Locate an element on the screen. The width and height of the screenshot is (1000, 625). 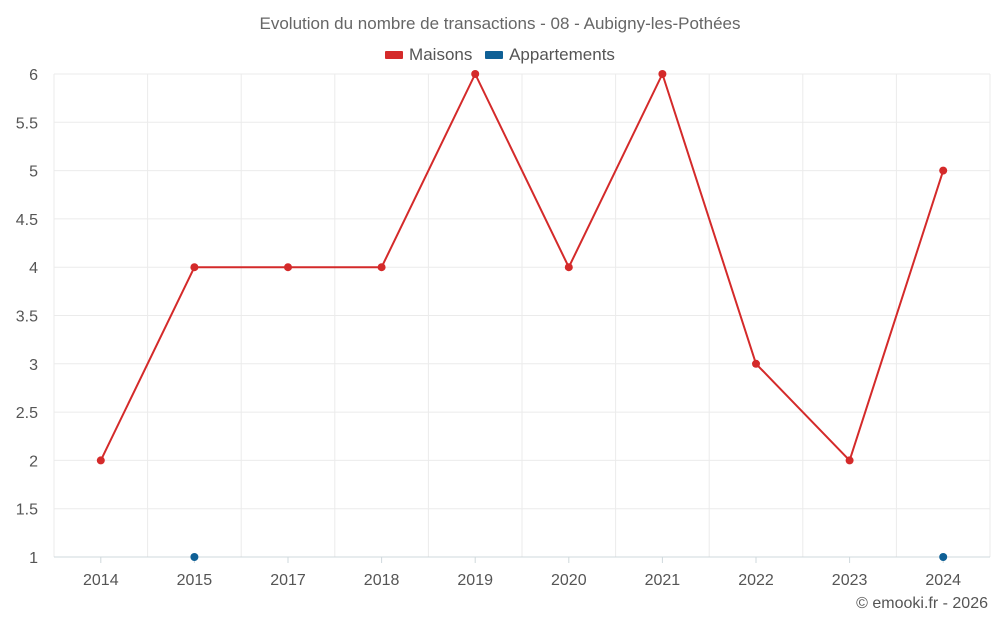
x-tick-label: 2024 is located at coordinates (943, 580).